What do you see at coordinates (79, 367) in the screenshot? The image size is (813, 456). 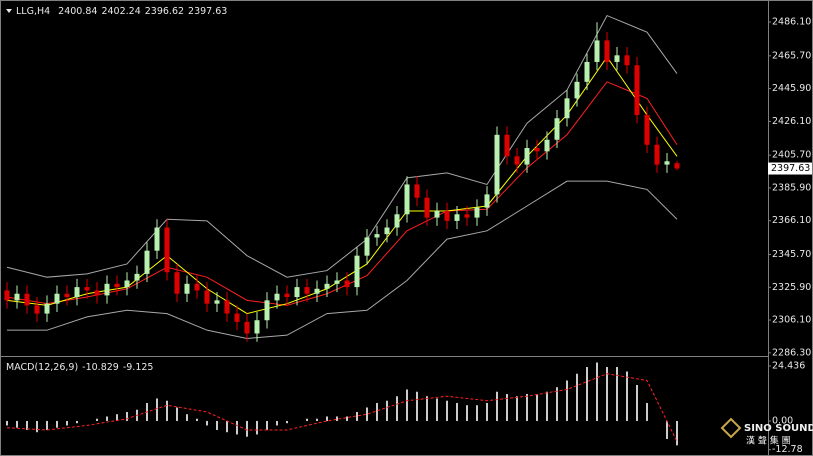 I see `macd-header: MACD(12,26,9) -10.829 -9.125` at bounding box center [79, 367].